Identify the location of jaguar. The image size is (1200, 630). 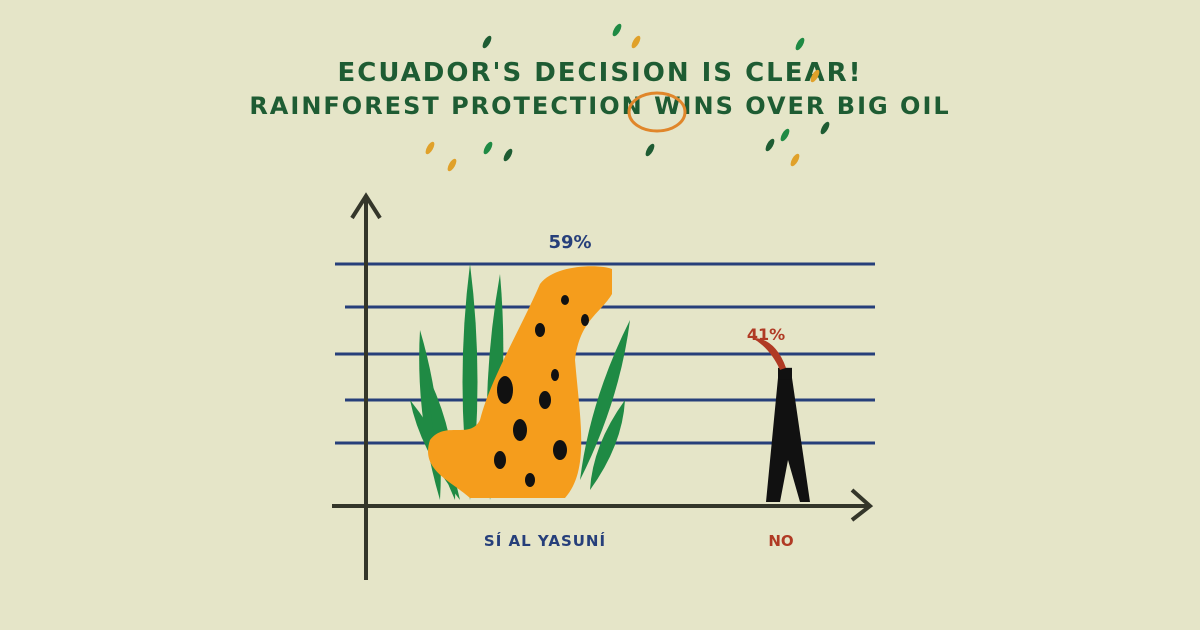
(520, 382).